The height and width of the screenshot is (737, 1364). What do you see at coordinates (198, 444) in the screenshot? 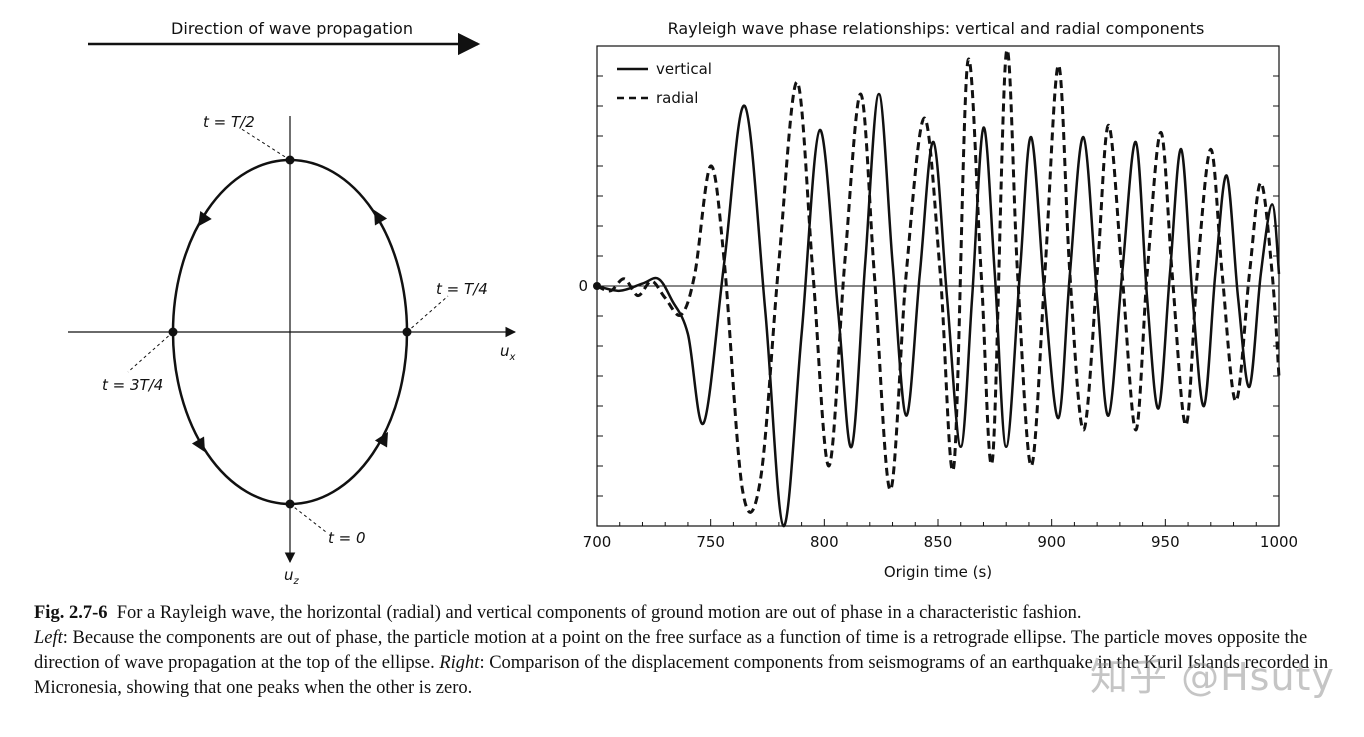
I see `ellipse-arrow-lower-left` at bounding box center [198, 444].